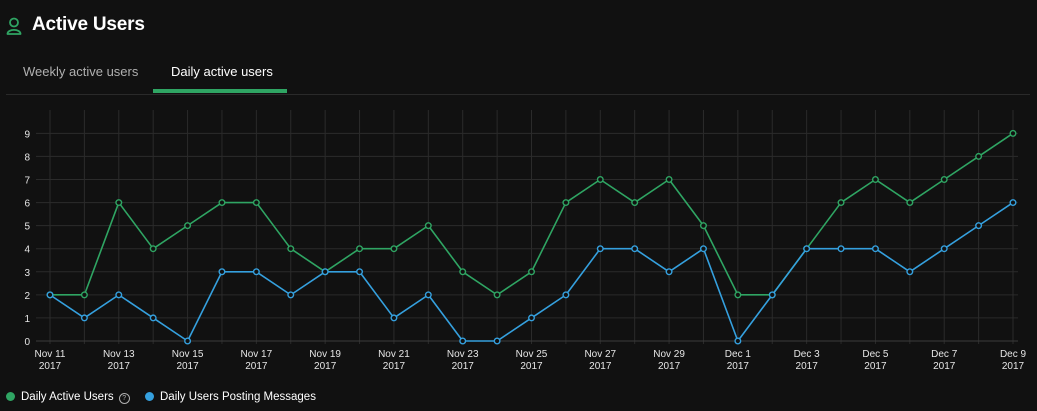 This screenshot has width=1037, height=411. What do you see at coordinates (669, 354) in the screenshot?
I see `x-tick-label: Nov 29` at bounding box center [669, 354].